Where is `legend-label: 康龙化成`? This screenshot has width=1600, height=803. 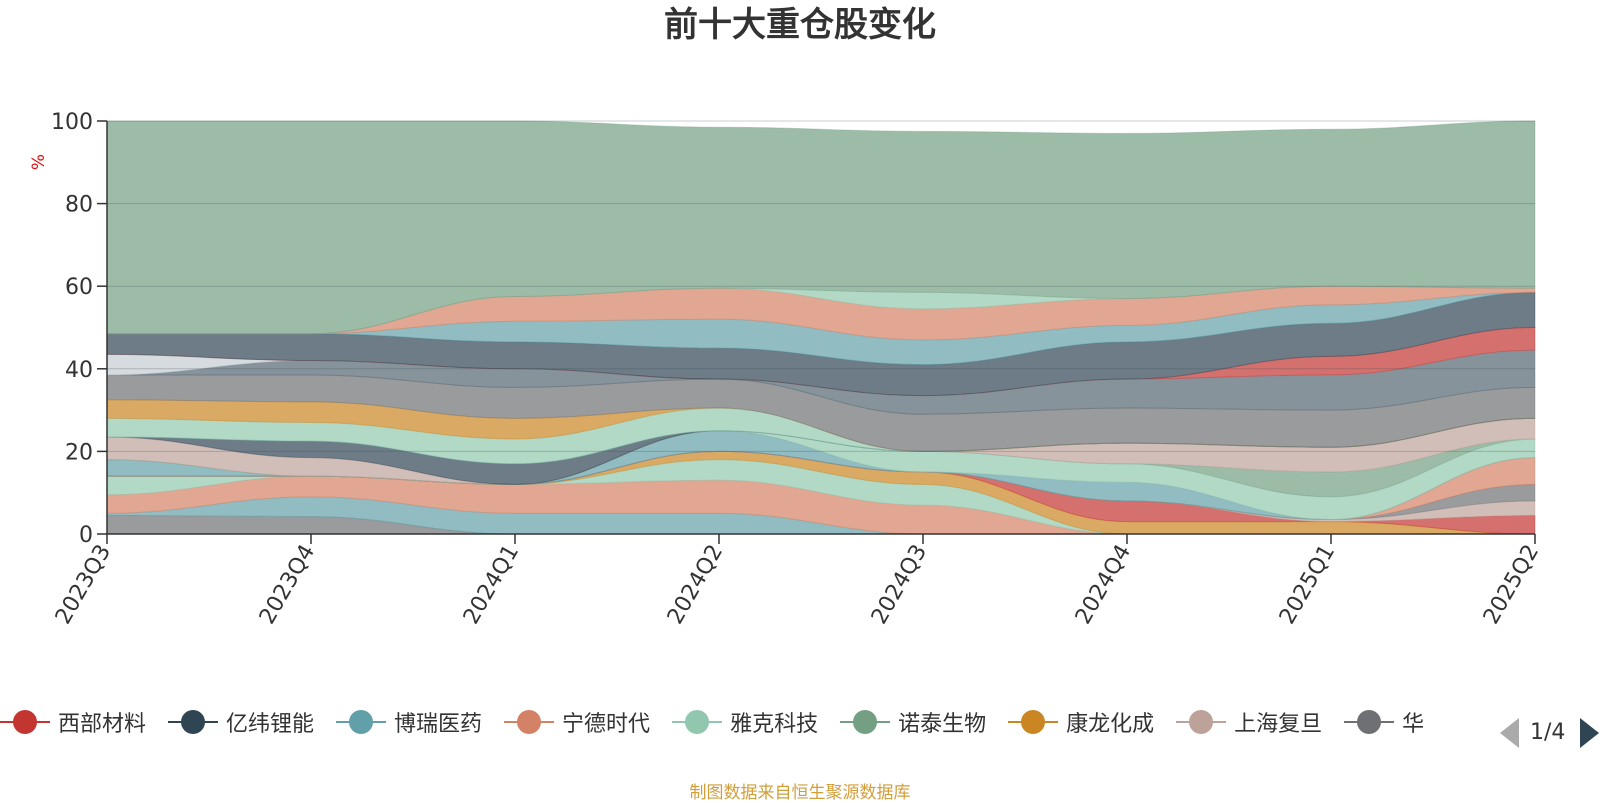
legend-label: 康龙化成 is located at coordinates (1110, 724).